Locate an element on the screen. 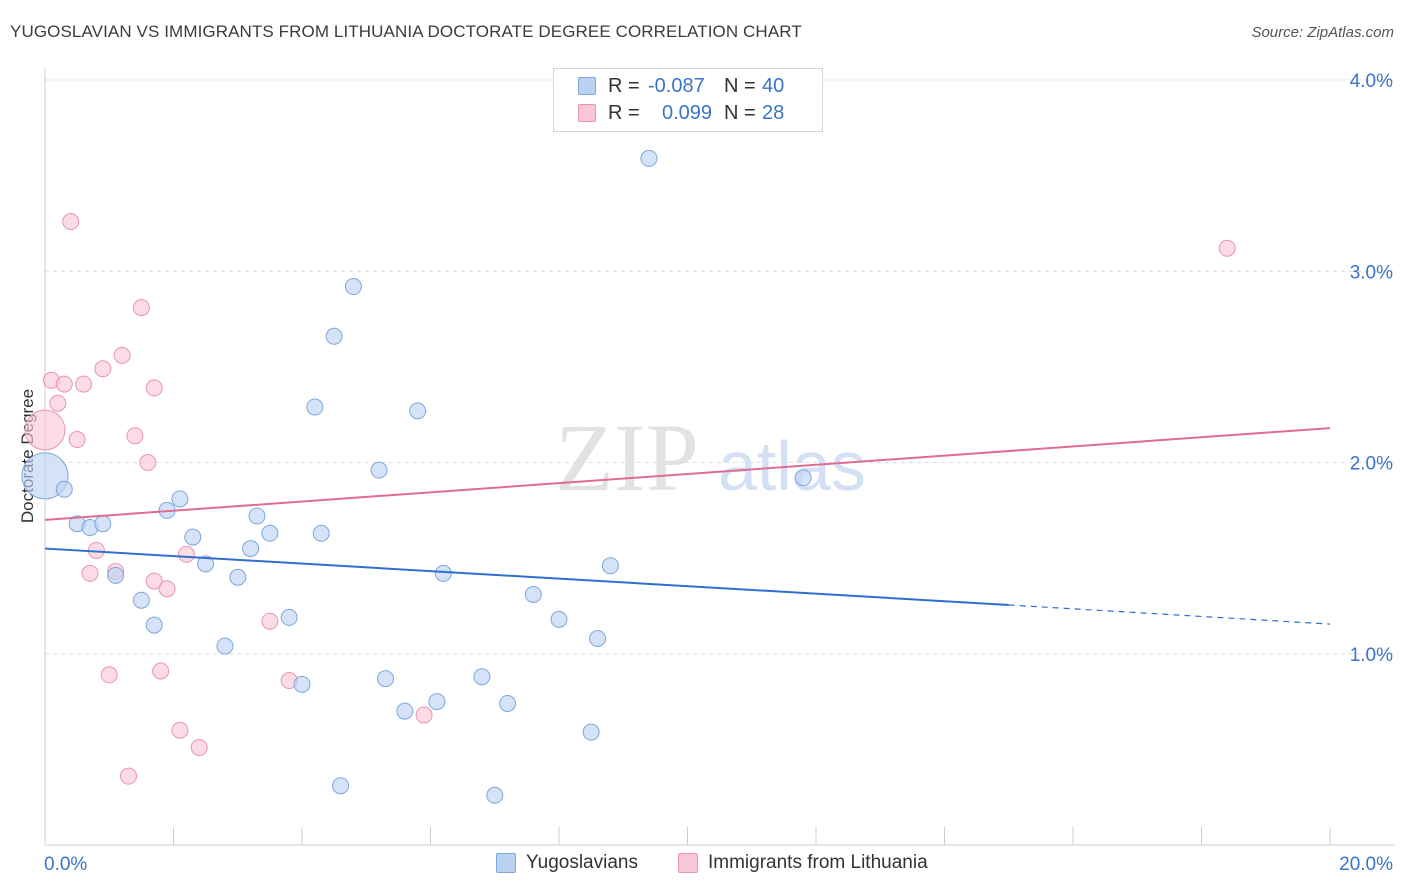 This screenshot has height=892, width=1406. series-legend: Yugoslavians Immigrants from Lithuania is located at coordinates (703, 865).